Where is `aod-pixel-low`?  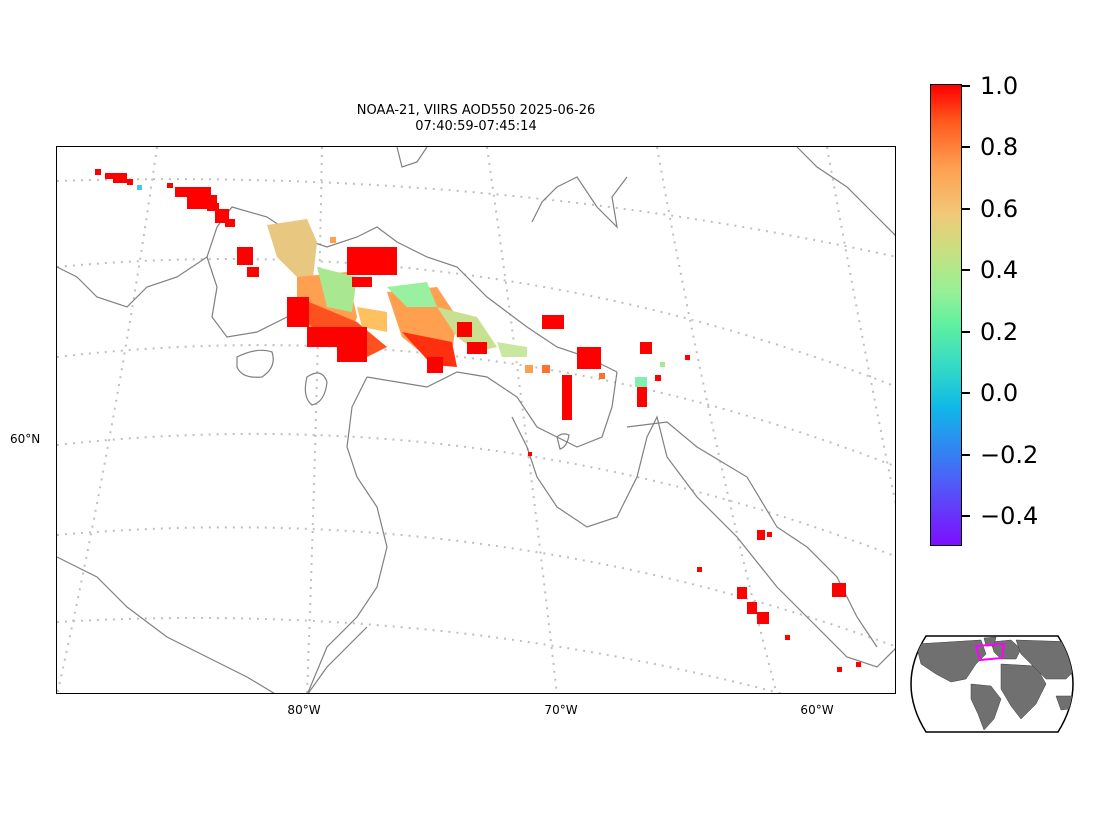 aod-pixel-low is located at coordinates (139, 187).